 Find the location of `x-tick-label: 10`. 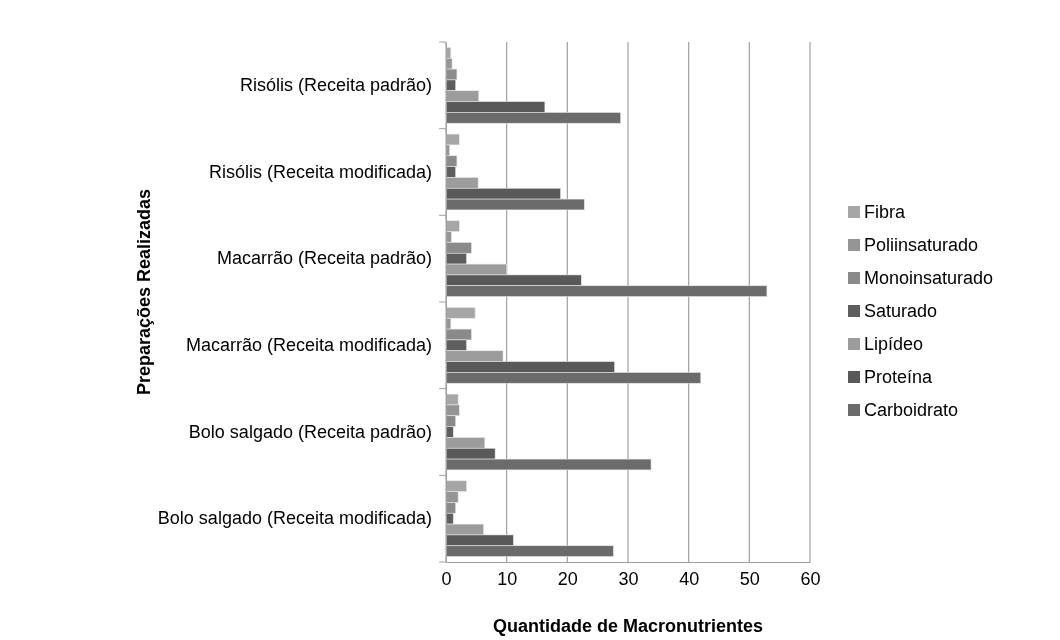

x-tick-label: 10 is located at coordinates (507, 578).